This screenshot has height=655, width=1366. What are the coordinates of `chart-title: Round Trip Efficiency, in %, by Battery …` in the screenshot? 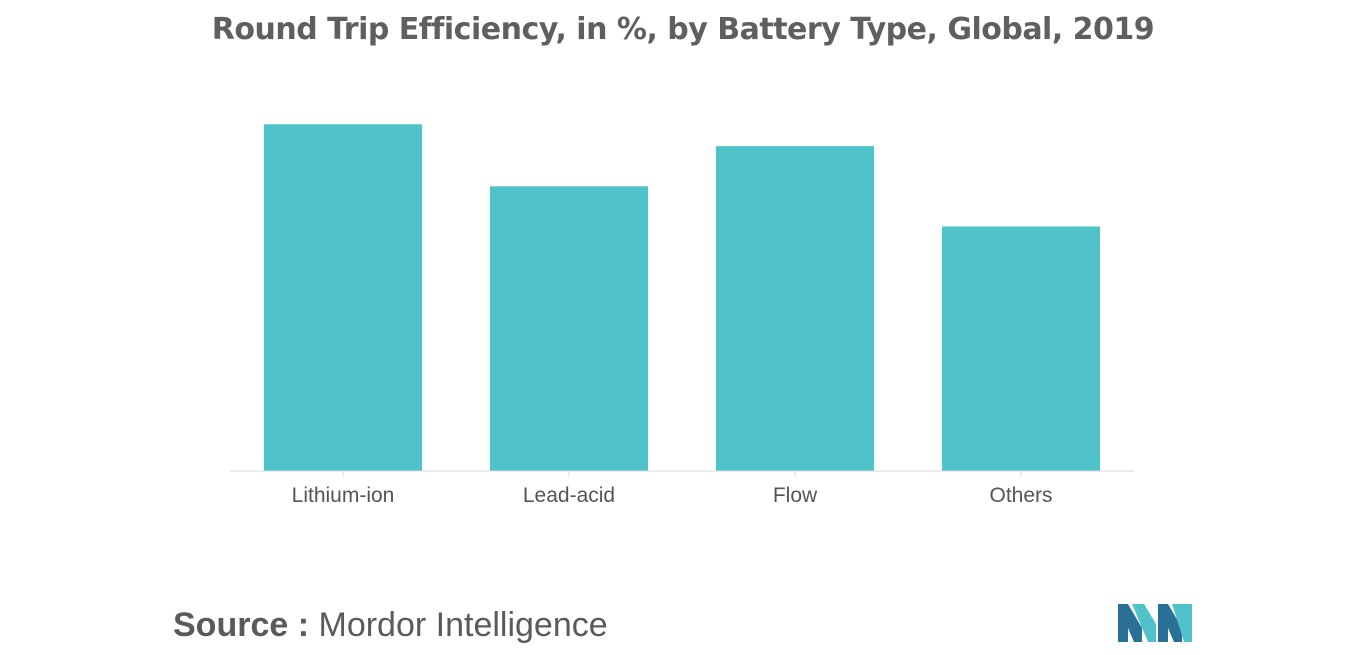 It's located at (683, 29).